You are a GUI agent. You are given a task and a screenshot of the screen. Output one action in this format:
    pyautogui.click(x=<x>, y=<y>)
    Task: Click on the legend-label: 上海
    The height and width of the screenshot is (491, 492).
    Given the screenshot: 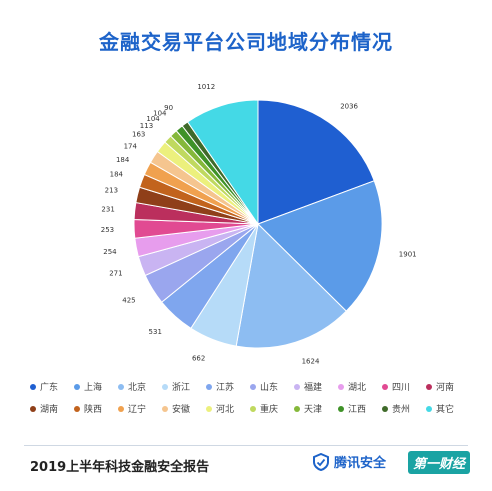 What is the action you would take?
    pyautogui.click(x=93, y=388)
    